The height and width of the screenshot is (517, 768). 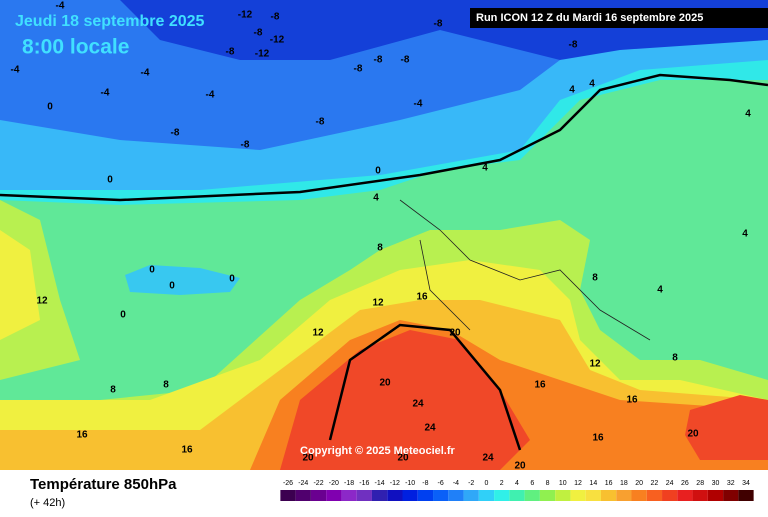 What do you see at coordinates (425, 483) in the screenshot?
I see `scale-label: -8` at bounding box center [425, 483].